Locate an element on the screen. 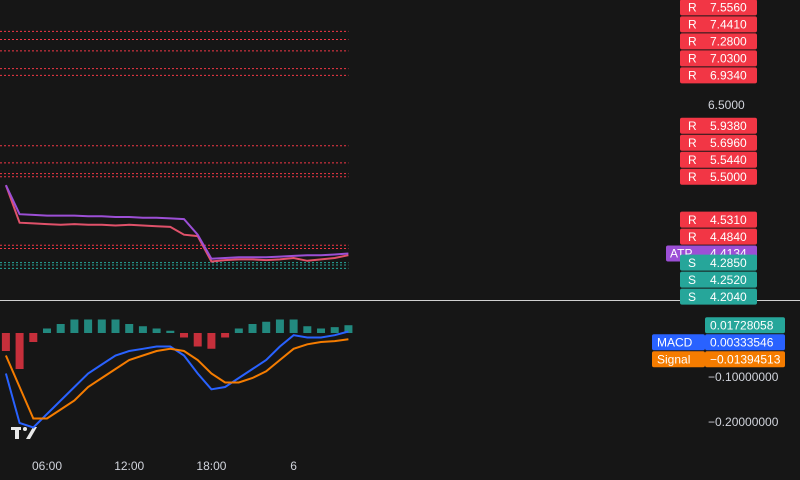 The width and height of the screenshot is (800, 480). support-tag-value: 4.2520 is located at coordinates (728, 280).